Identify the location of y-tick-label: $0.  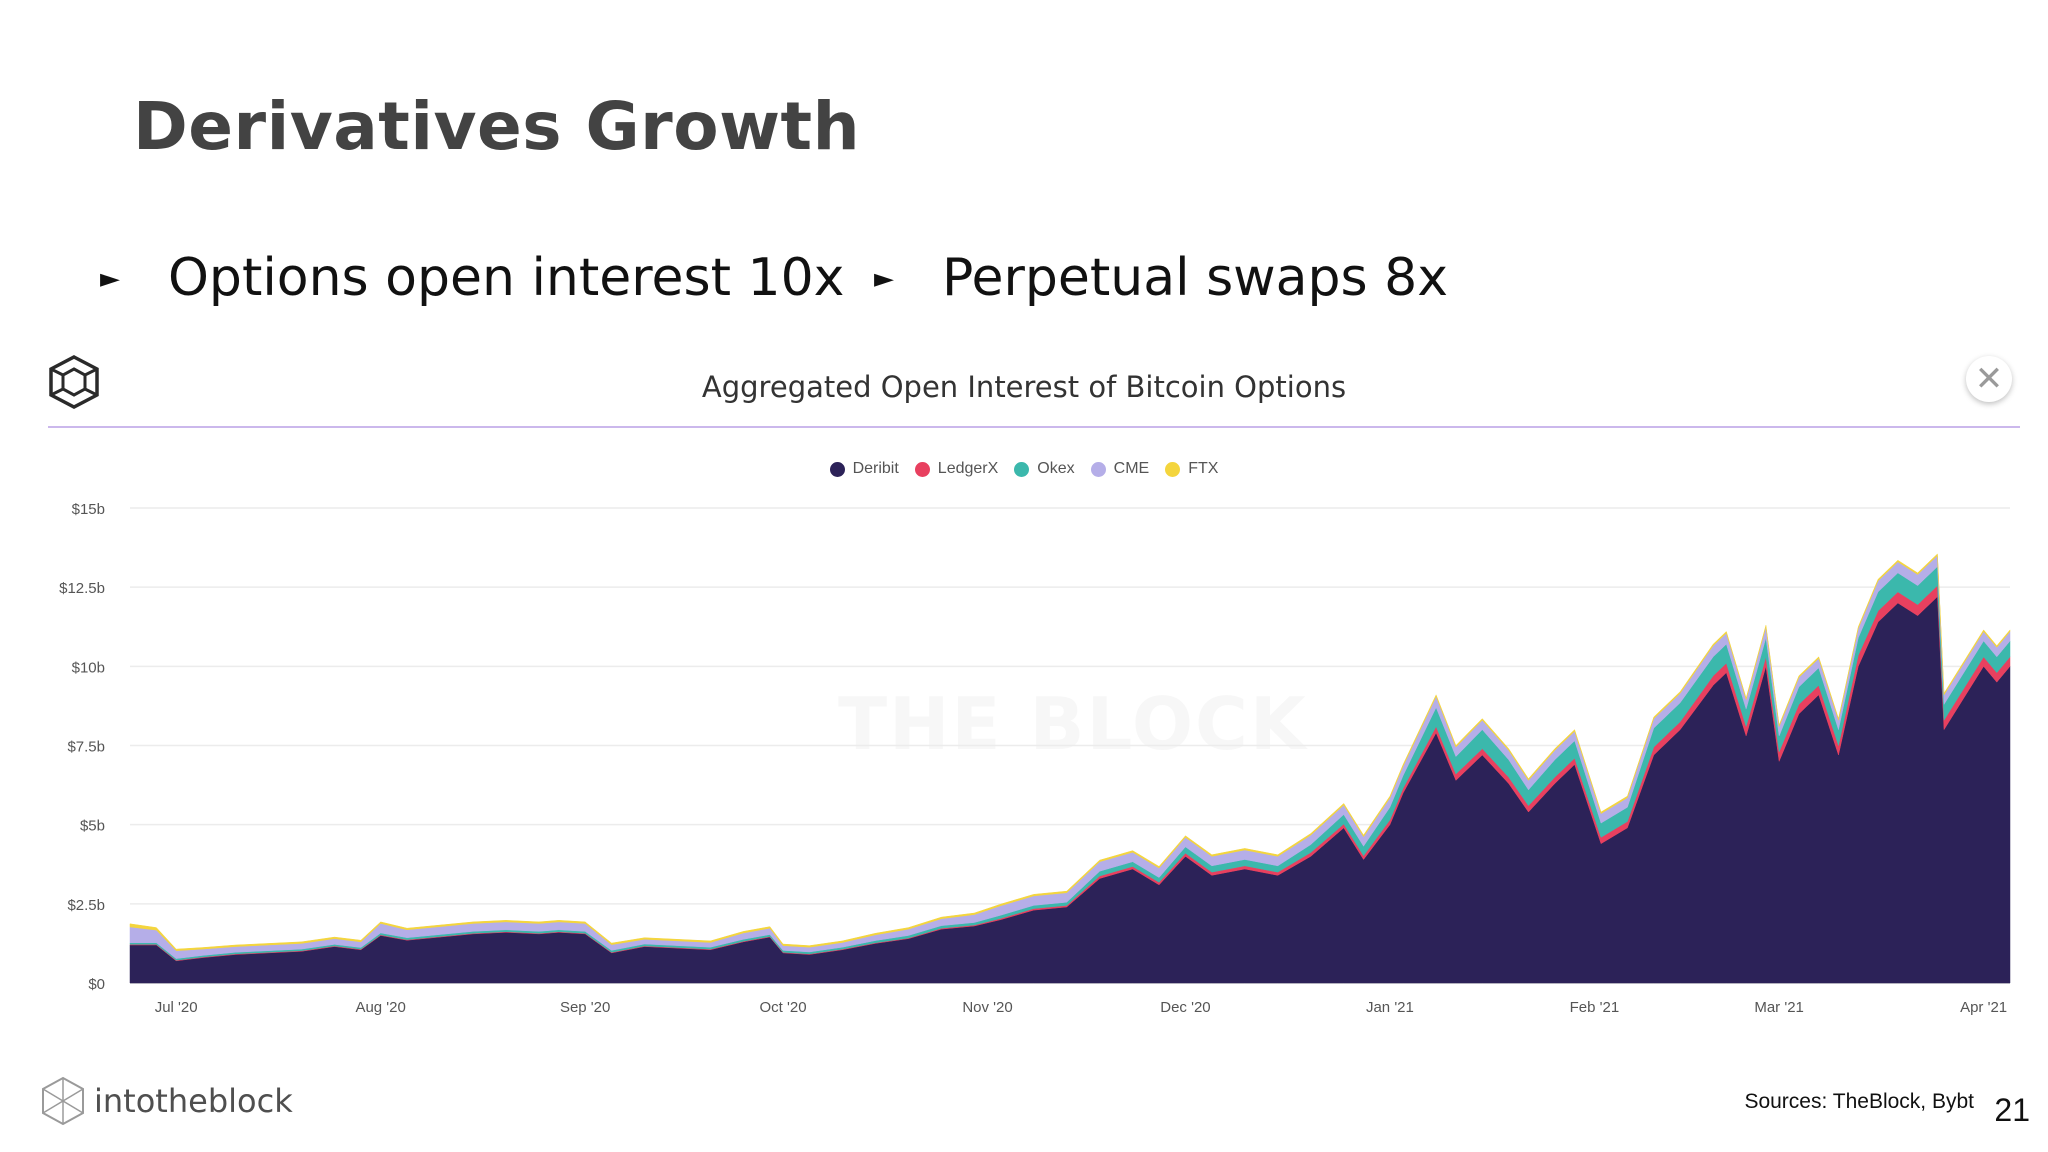
(96, 984).